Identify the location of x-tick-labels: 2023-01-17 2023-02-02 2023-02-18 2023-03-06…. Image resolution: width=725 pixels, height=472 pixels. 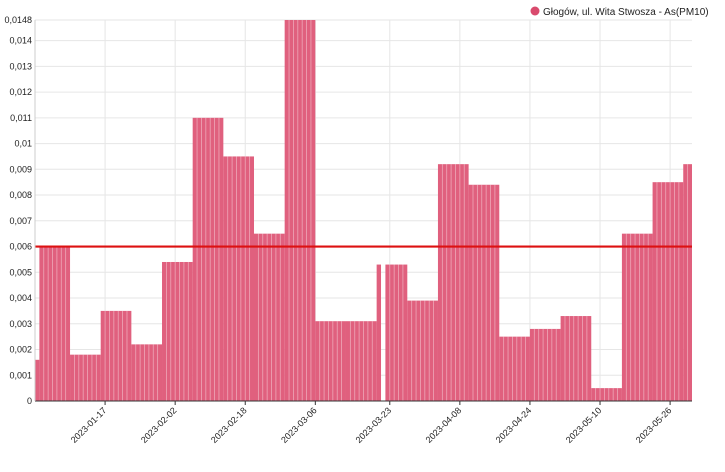
(371, 423).